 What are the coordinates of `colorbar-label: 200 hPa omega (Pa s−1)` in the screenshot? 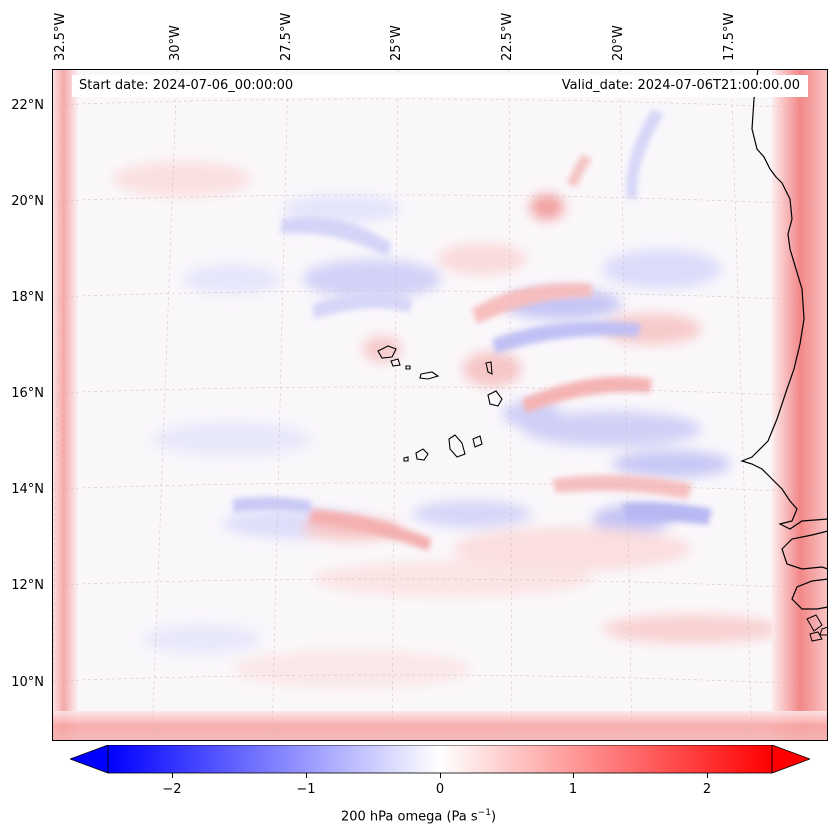 It's located at (418, 816).